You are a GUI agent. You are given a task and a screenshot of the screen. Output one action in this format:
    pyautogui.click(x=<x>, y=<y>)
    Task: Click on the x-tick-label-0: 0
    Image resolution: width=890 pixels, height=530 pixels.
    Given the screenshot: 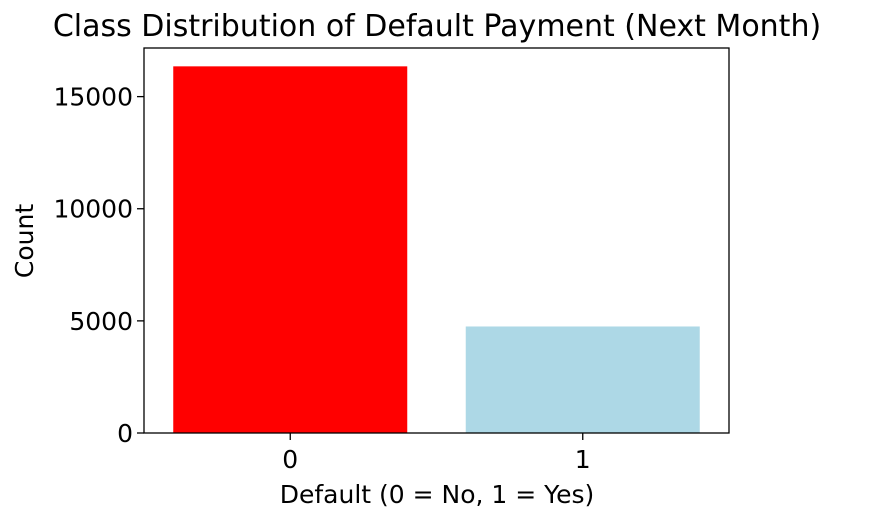 What is the action you would take?
    pyautogui.click(x=290, y=459)
    